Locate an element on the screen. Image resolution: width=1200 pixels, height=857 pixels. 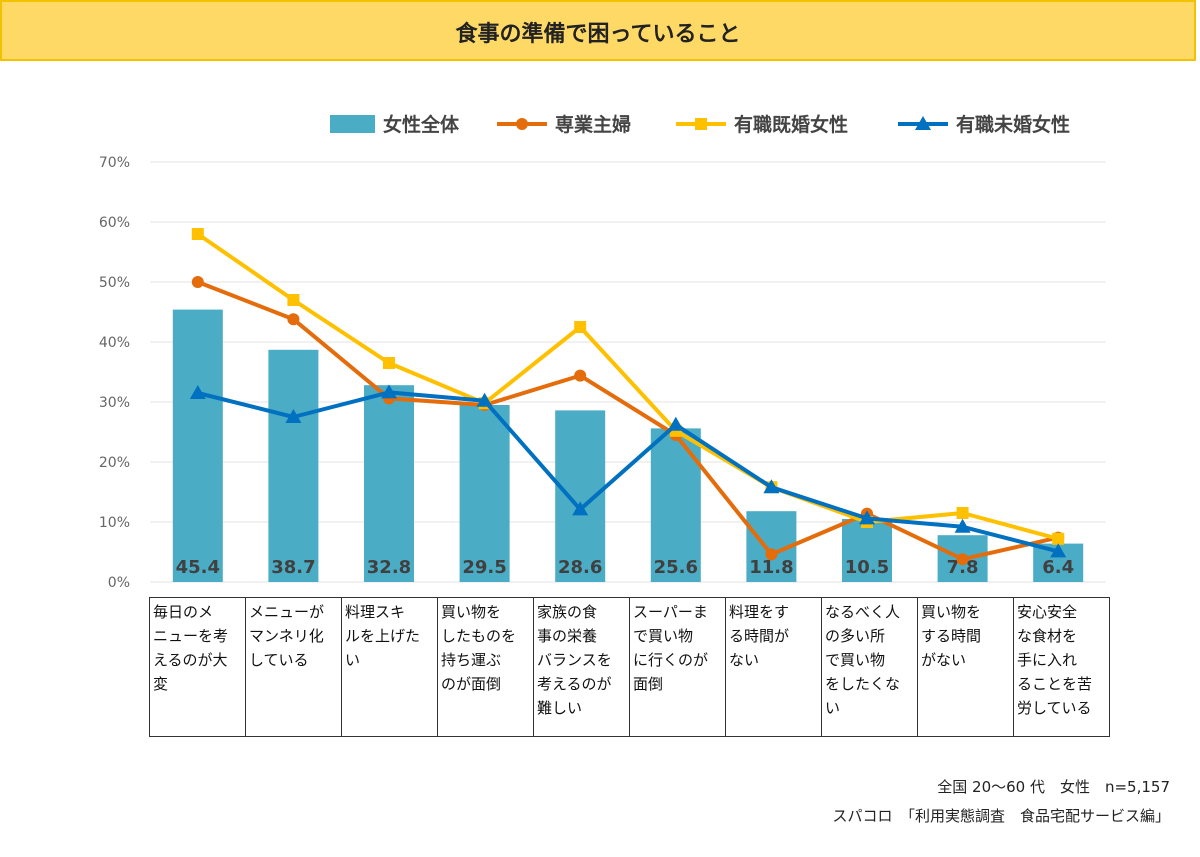
y-tick-label: 40% is located at coordinates (114, 343).